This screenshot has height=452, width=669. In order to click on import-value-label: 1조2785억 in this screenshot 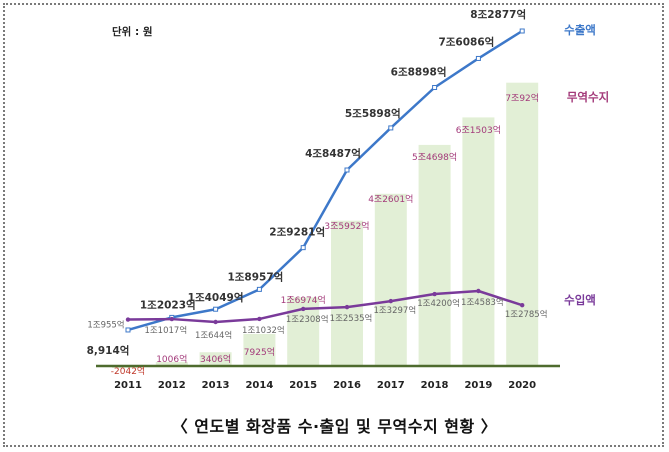, I will do `click(526, 314)`.